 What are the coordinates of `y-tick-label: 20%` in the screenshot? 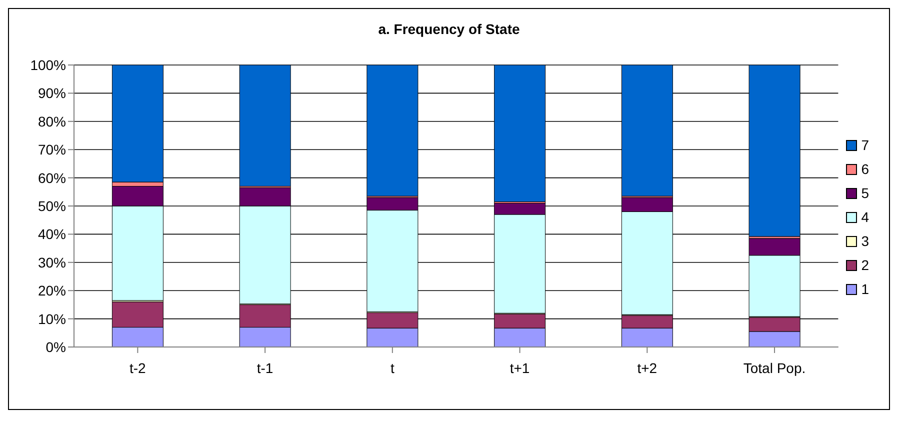 It's located at (52, 290).